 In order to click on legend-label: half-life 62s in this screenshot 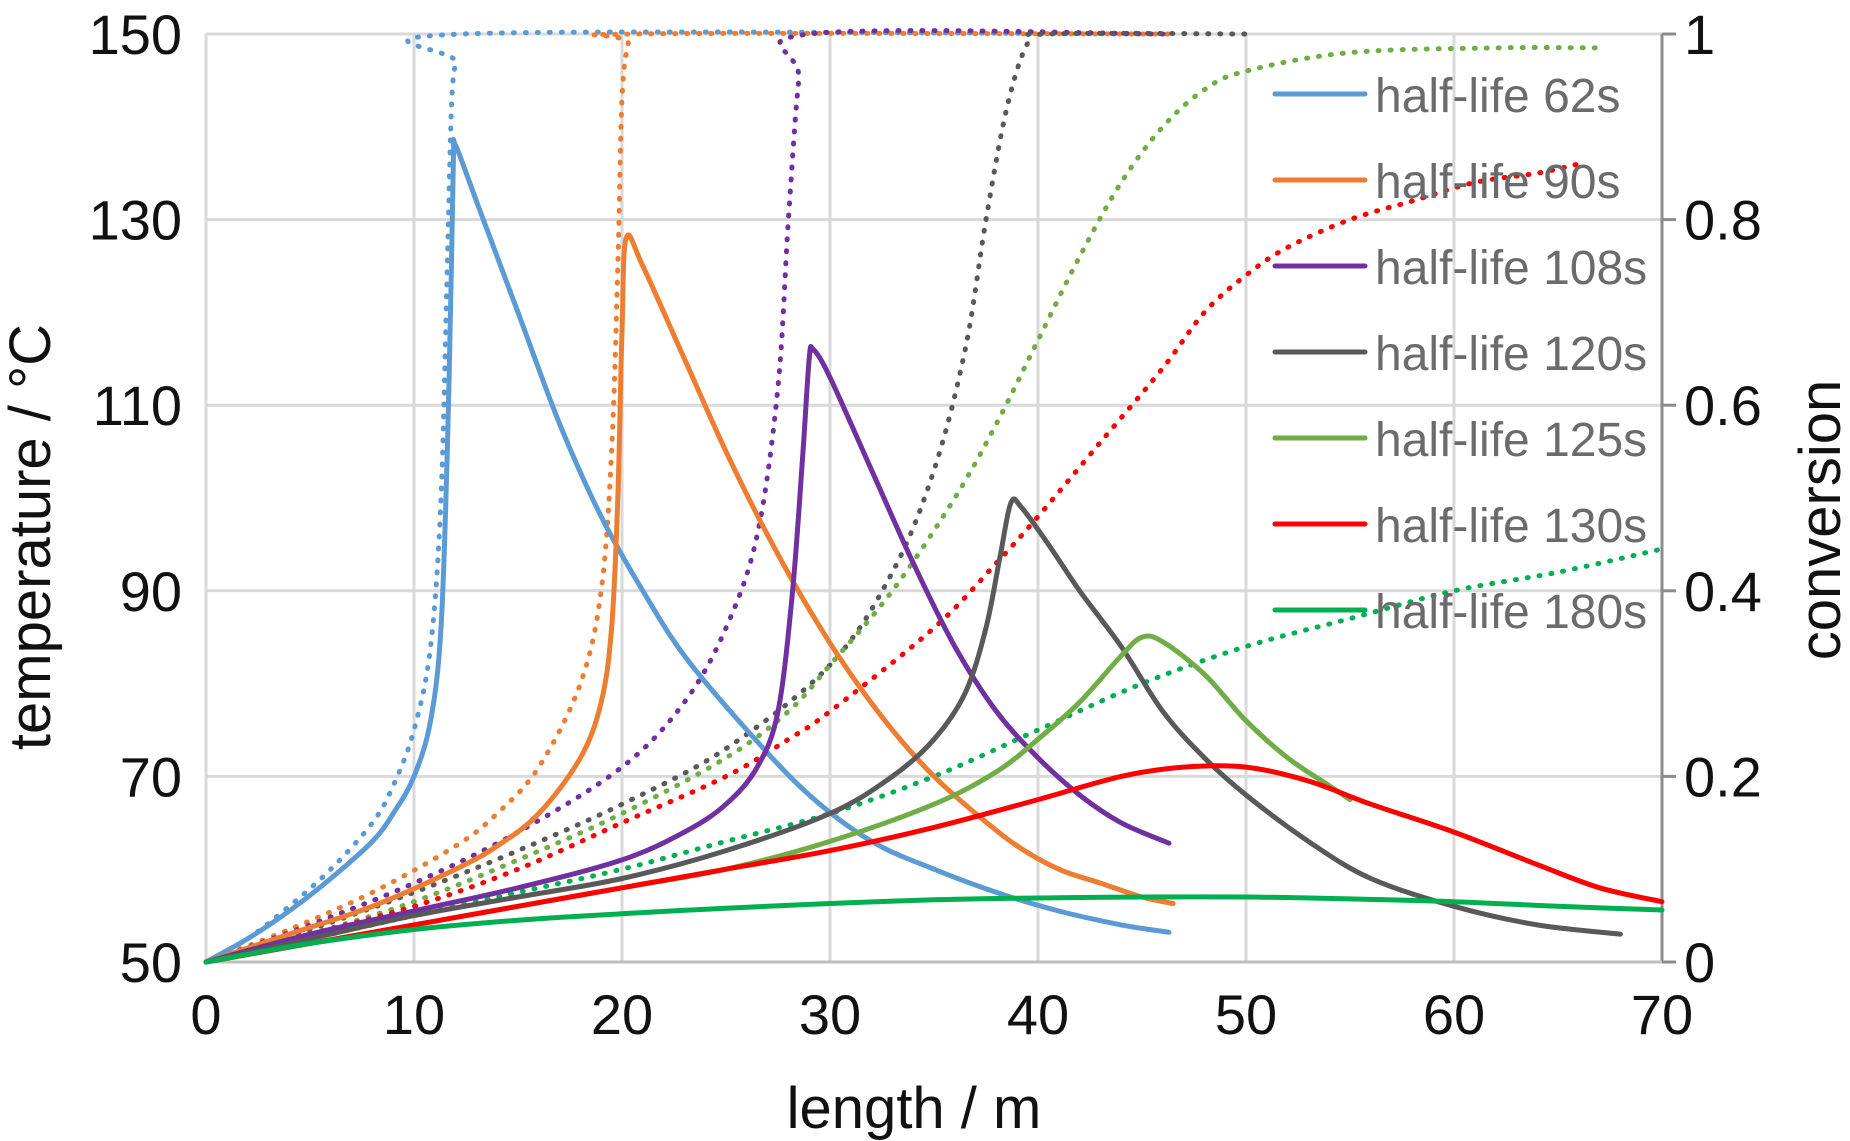, I will do `click(1497, 96)`.